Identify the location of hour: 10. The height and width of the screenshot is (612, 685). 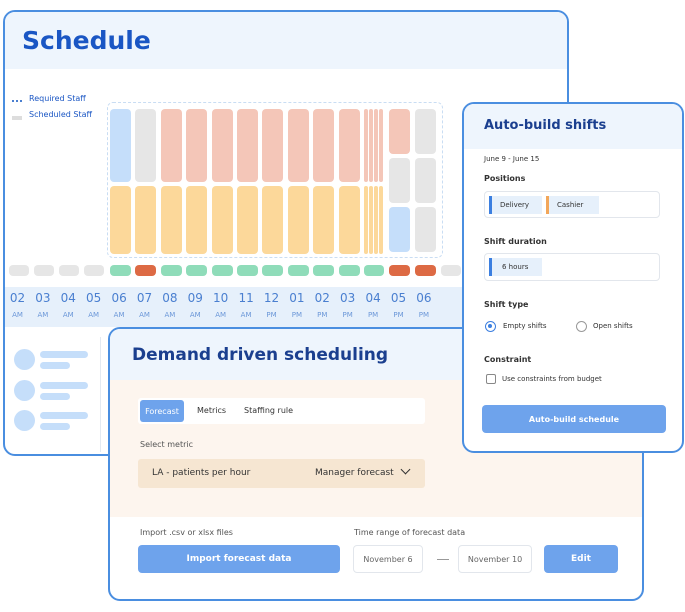
(221, 298).